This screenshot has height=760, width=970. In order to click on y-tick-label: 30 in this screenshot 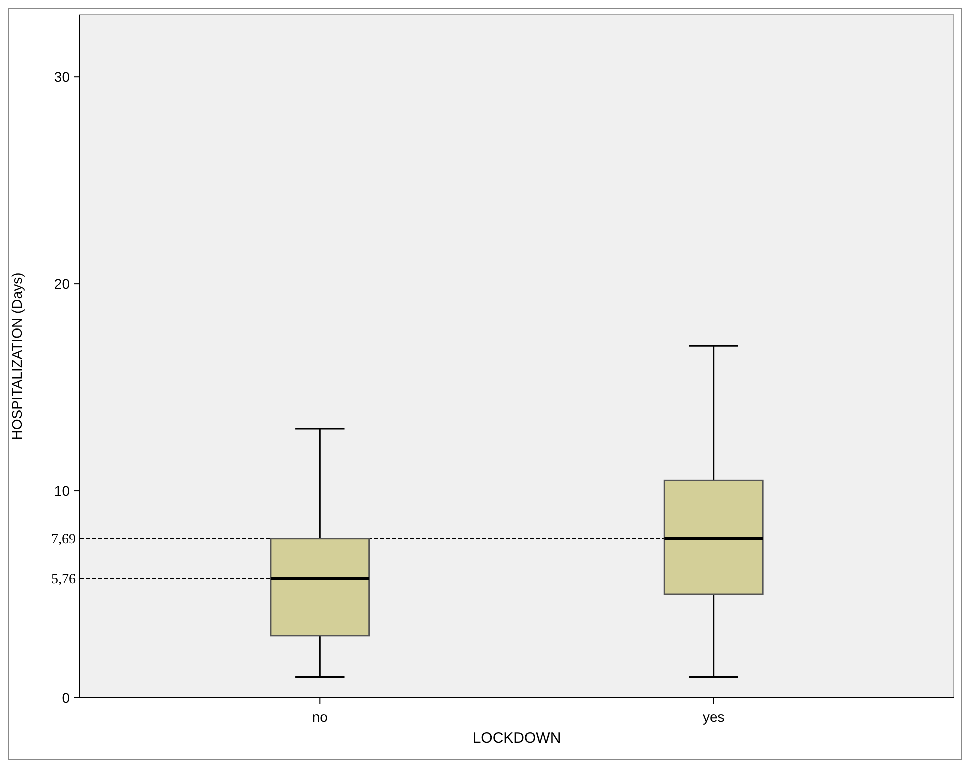, I will do `click(62, 76)`.